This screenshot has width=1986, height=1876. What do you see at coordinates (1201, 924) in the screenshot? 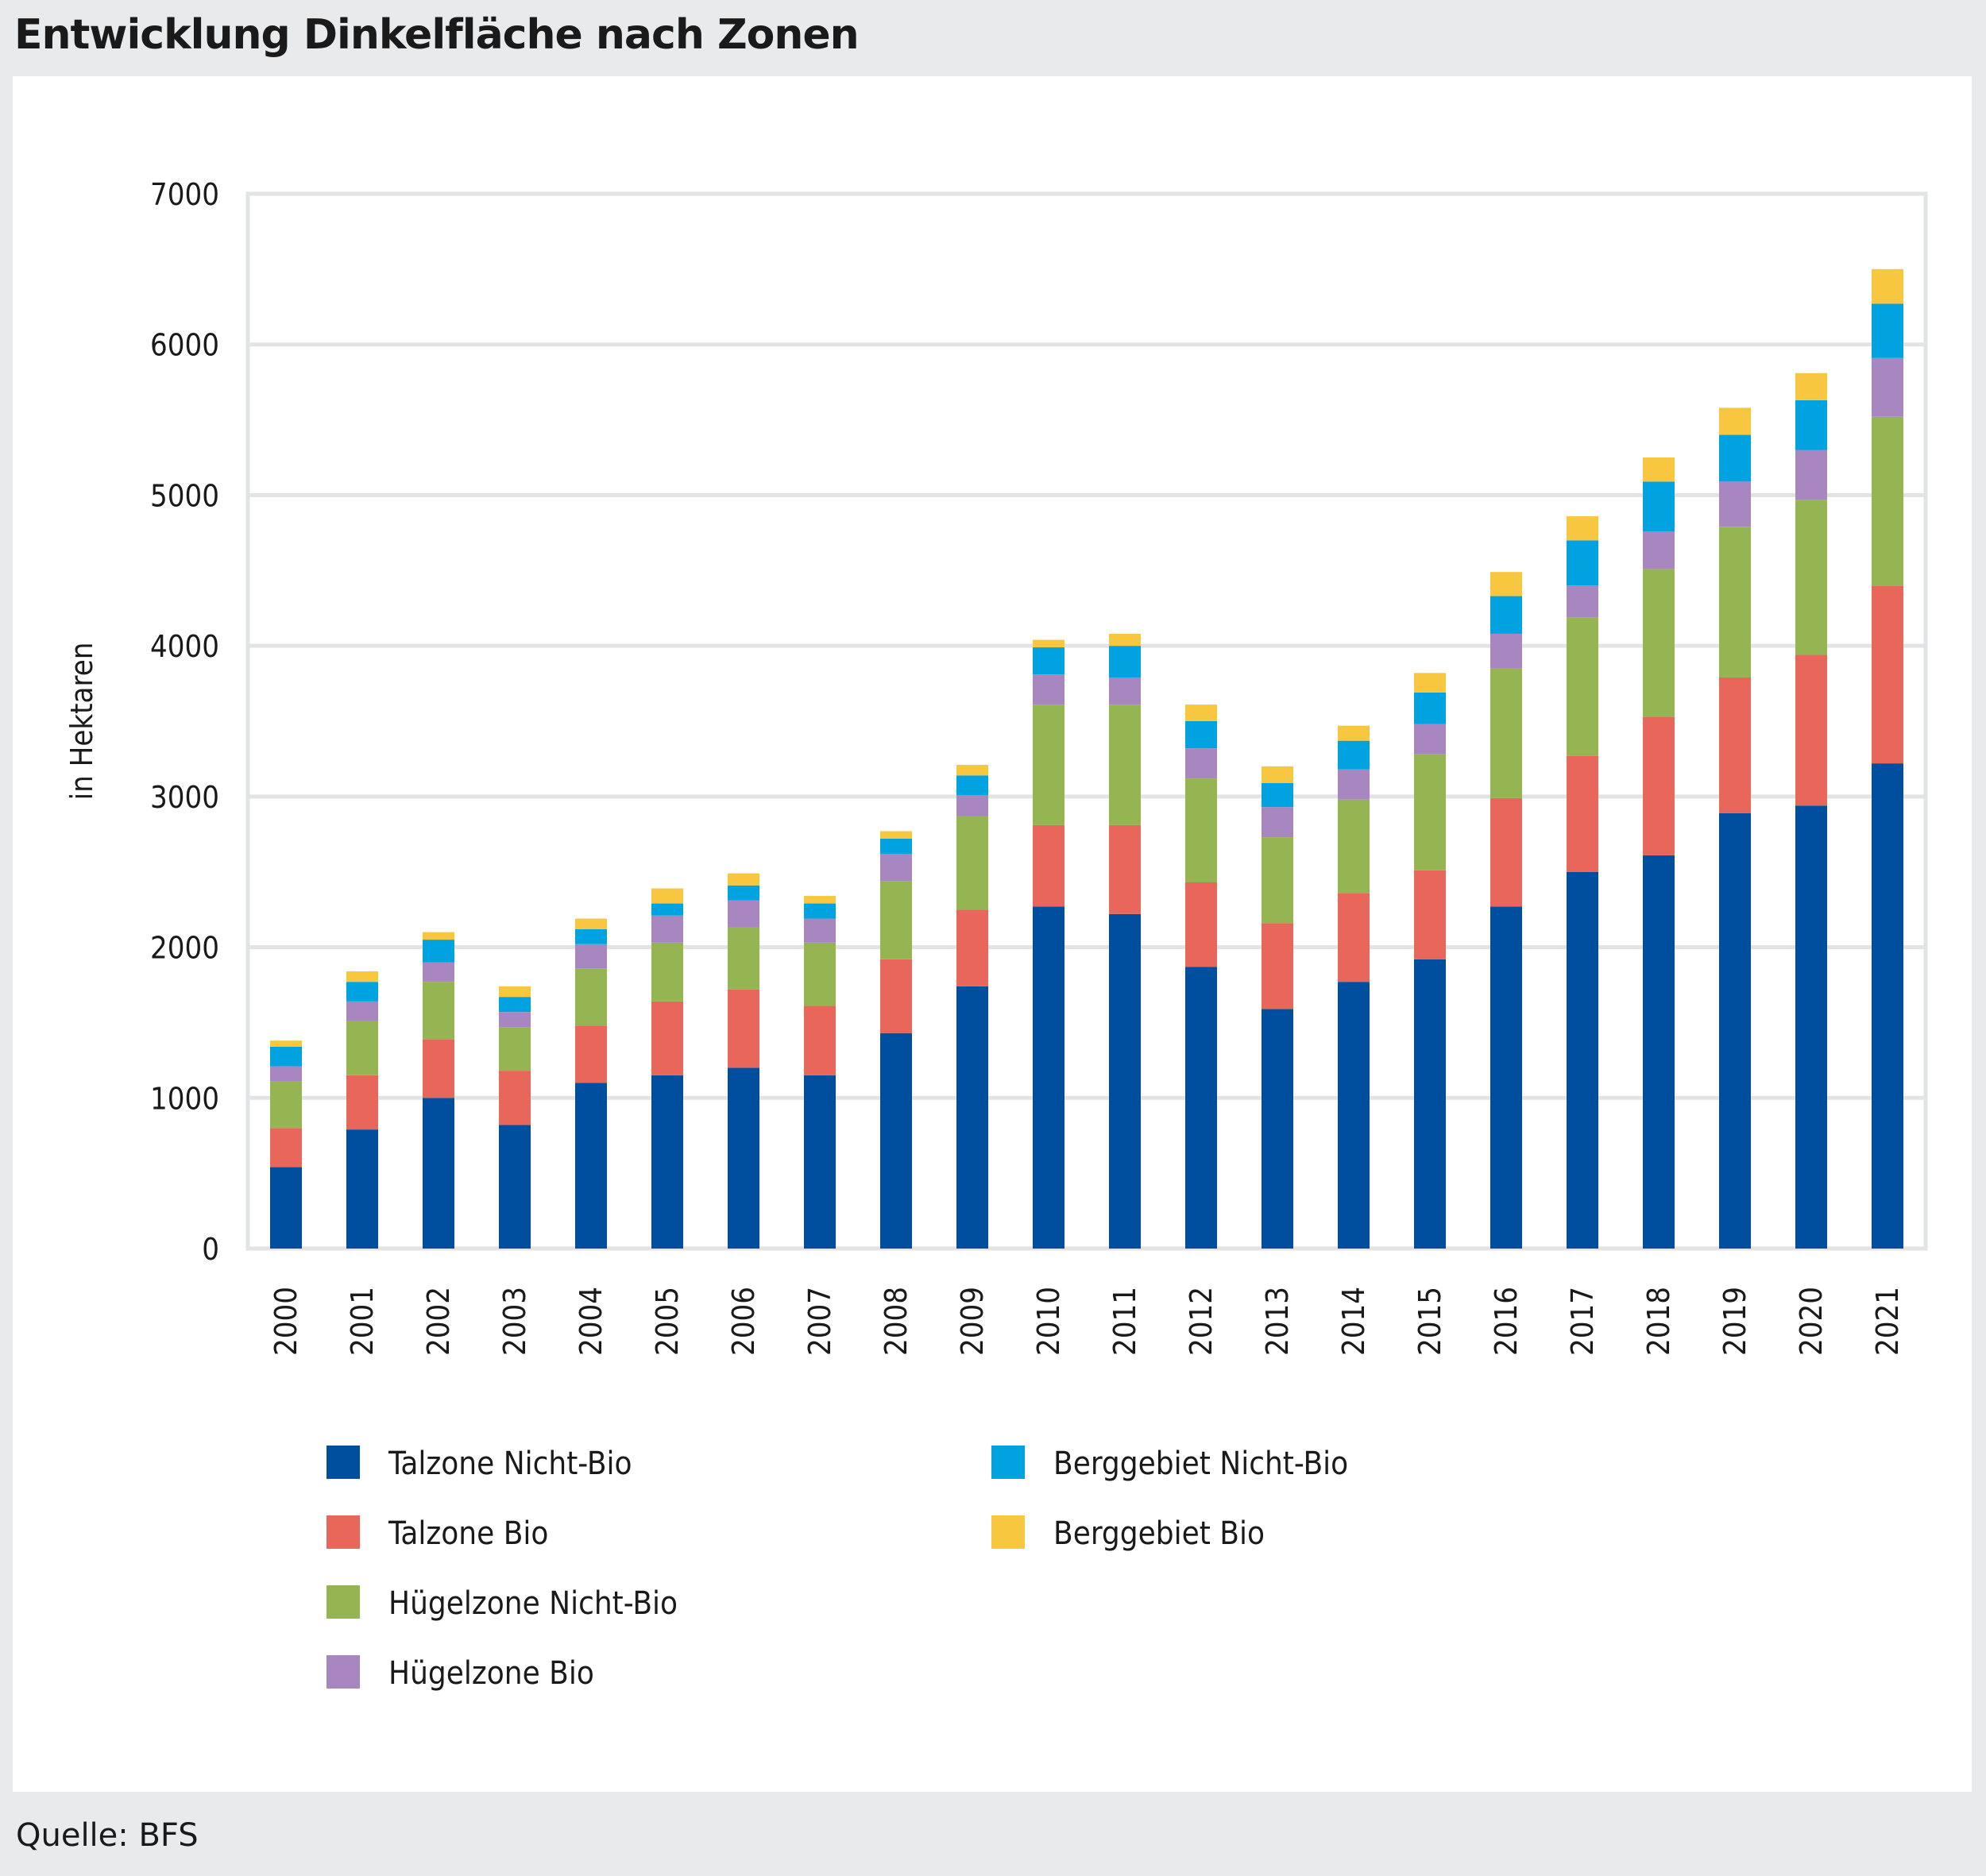
I see `bar-segment-2012-s1` at bounding box center [1201, 924].